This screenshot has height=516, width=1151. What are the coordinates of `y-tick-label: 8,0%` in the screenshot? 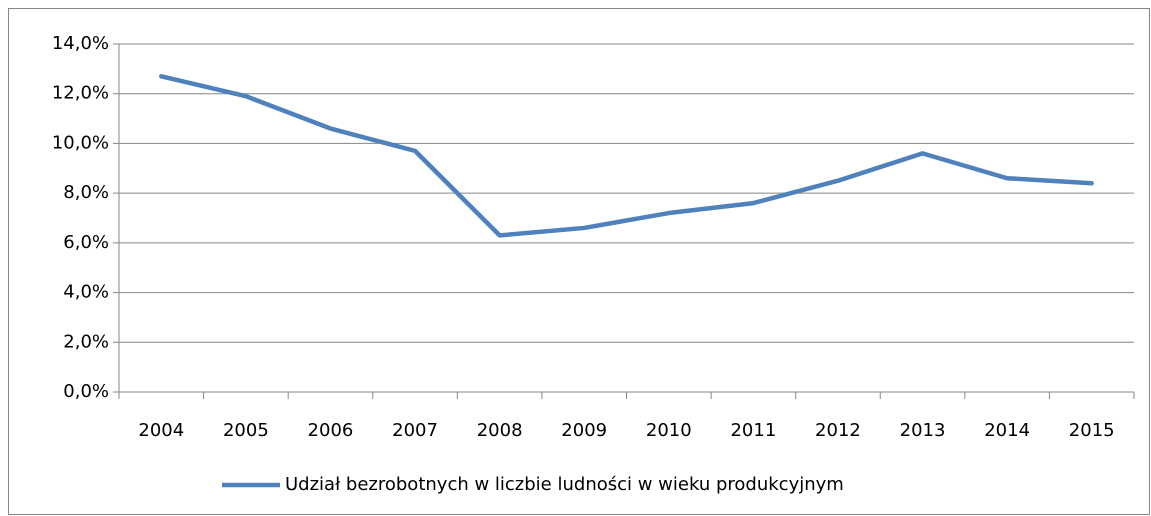 It's located at (86, 192).